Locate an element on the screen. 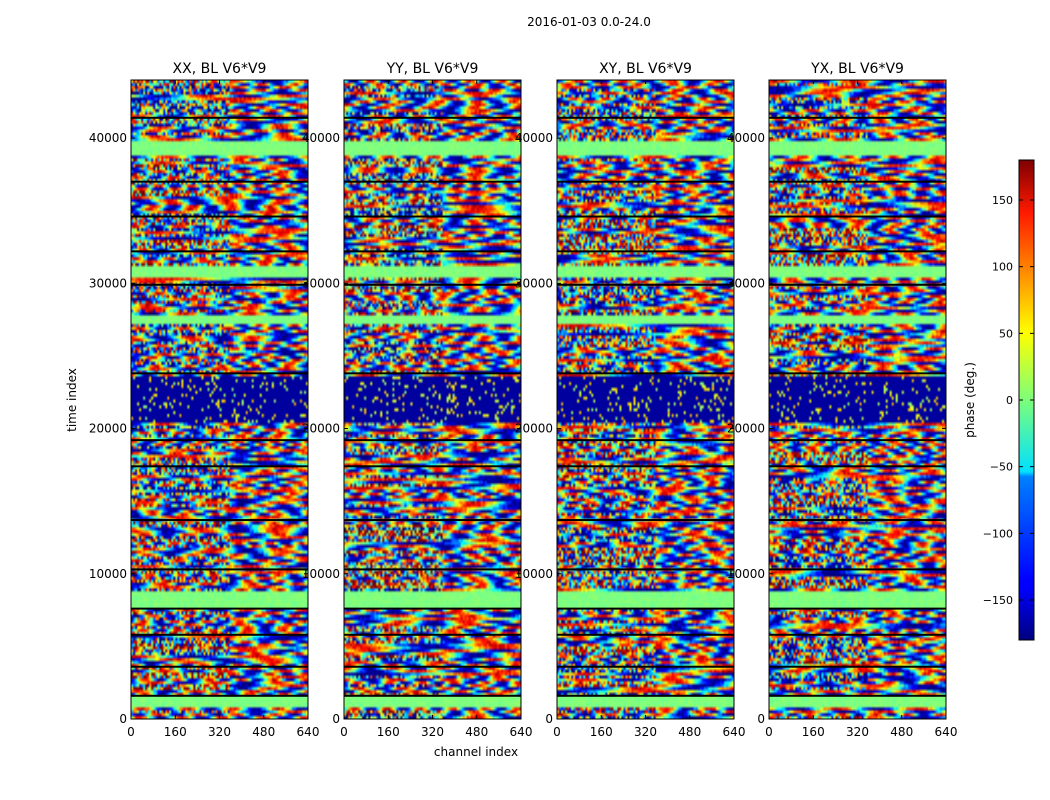 This screenshot has height=800, width=1050. y-tick-label-yy-10000: 10000 is located at coordinates (321, 574).